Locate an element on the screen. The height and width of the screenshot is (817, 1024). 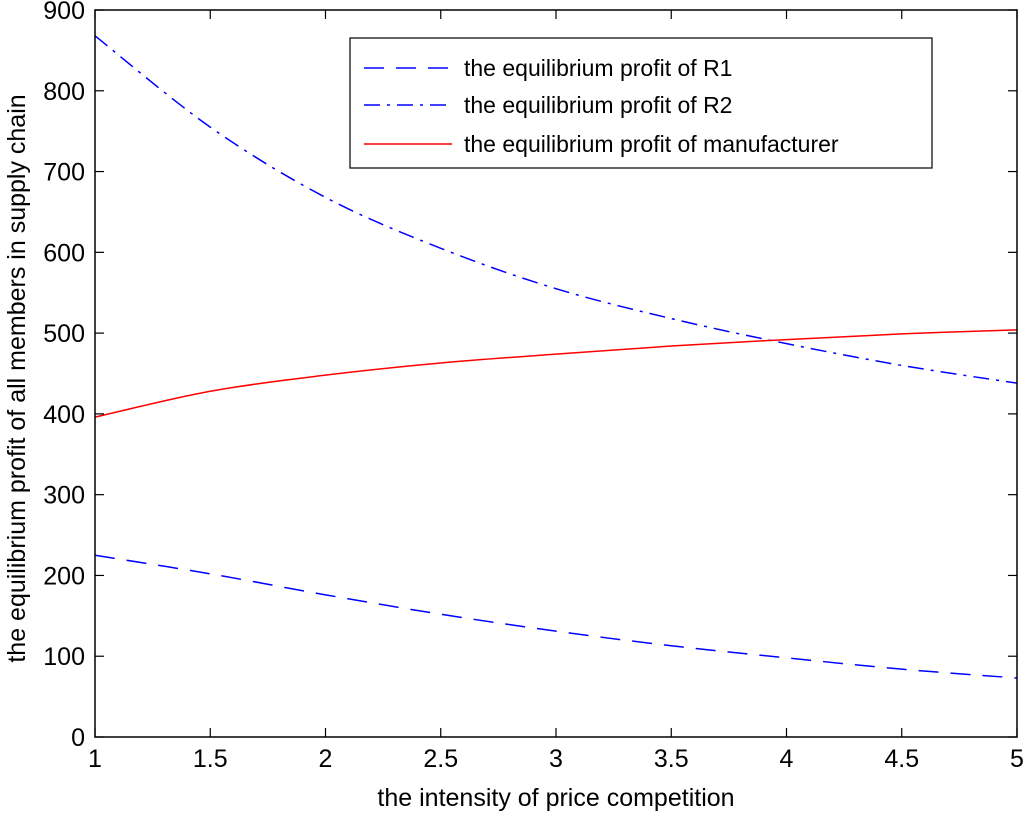
y-tick-label: 100 is located at coordinates (64, 657).